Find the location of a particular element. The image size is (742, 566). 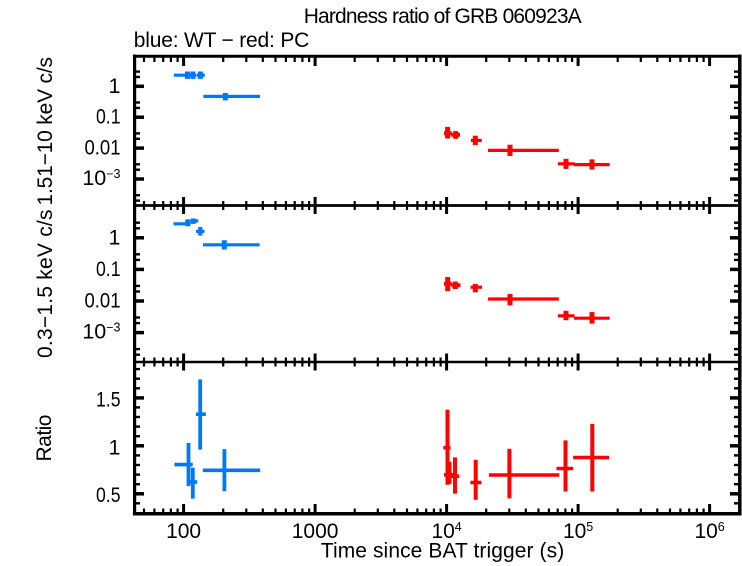

svg-text: 1000 is located at coordinates (315, 531).